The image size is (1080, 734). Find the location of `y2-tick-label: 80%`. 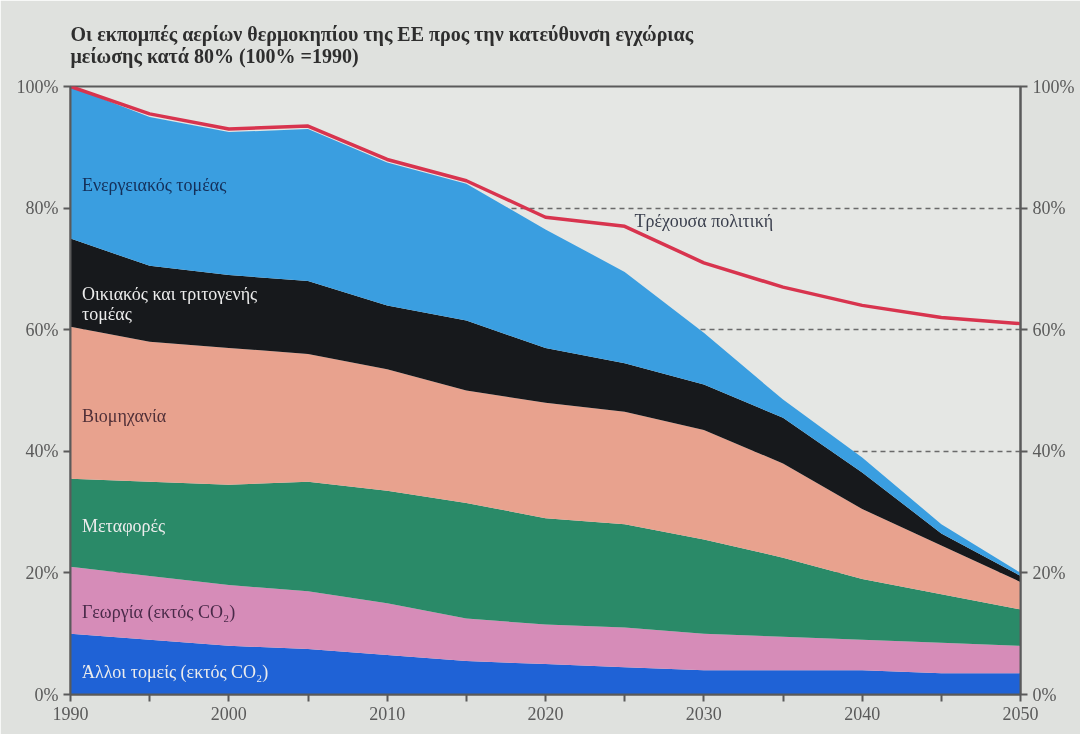

y2-tick-label: 80% is located at coordinates (1049, 208).